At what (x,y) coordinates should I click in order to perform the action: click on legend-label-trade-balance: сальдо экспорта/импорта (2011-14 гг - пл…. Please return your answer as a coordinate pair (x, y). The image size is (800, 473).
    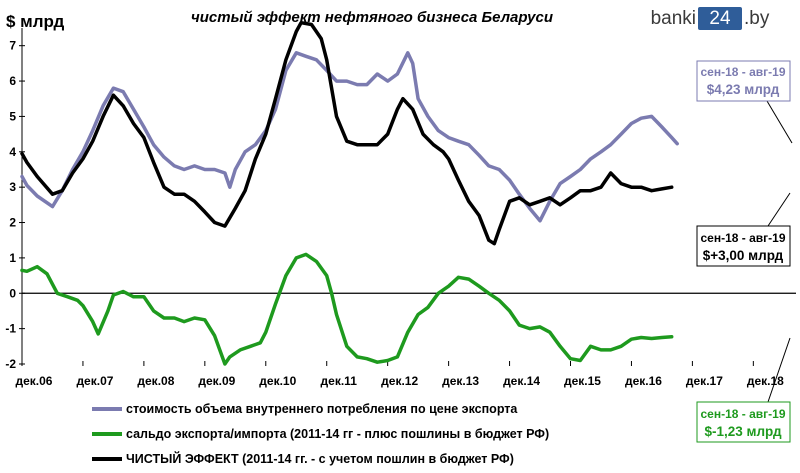
    Looking at the image, I should click on (337, 434).